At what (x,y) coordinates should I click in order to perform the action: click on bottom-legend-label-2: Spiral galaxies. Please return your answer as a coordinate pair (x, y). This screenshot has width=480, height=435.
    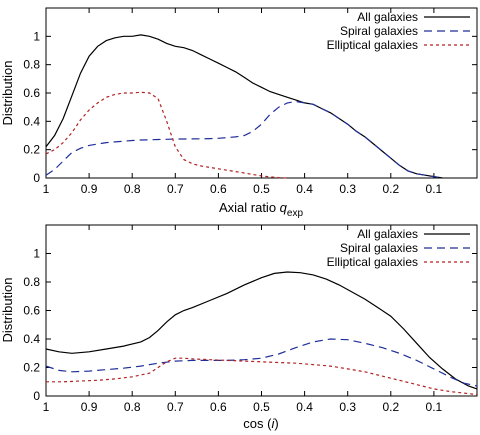
    Looking at the image, I should click on (379, 248).